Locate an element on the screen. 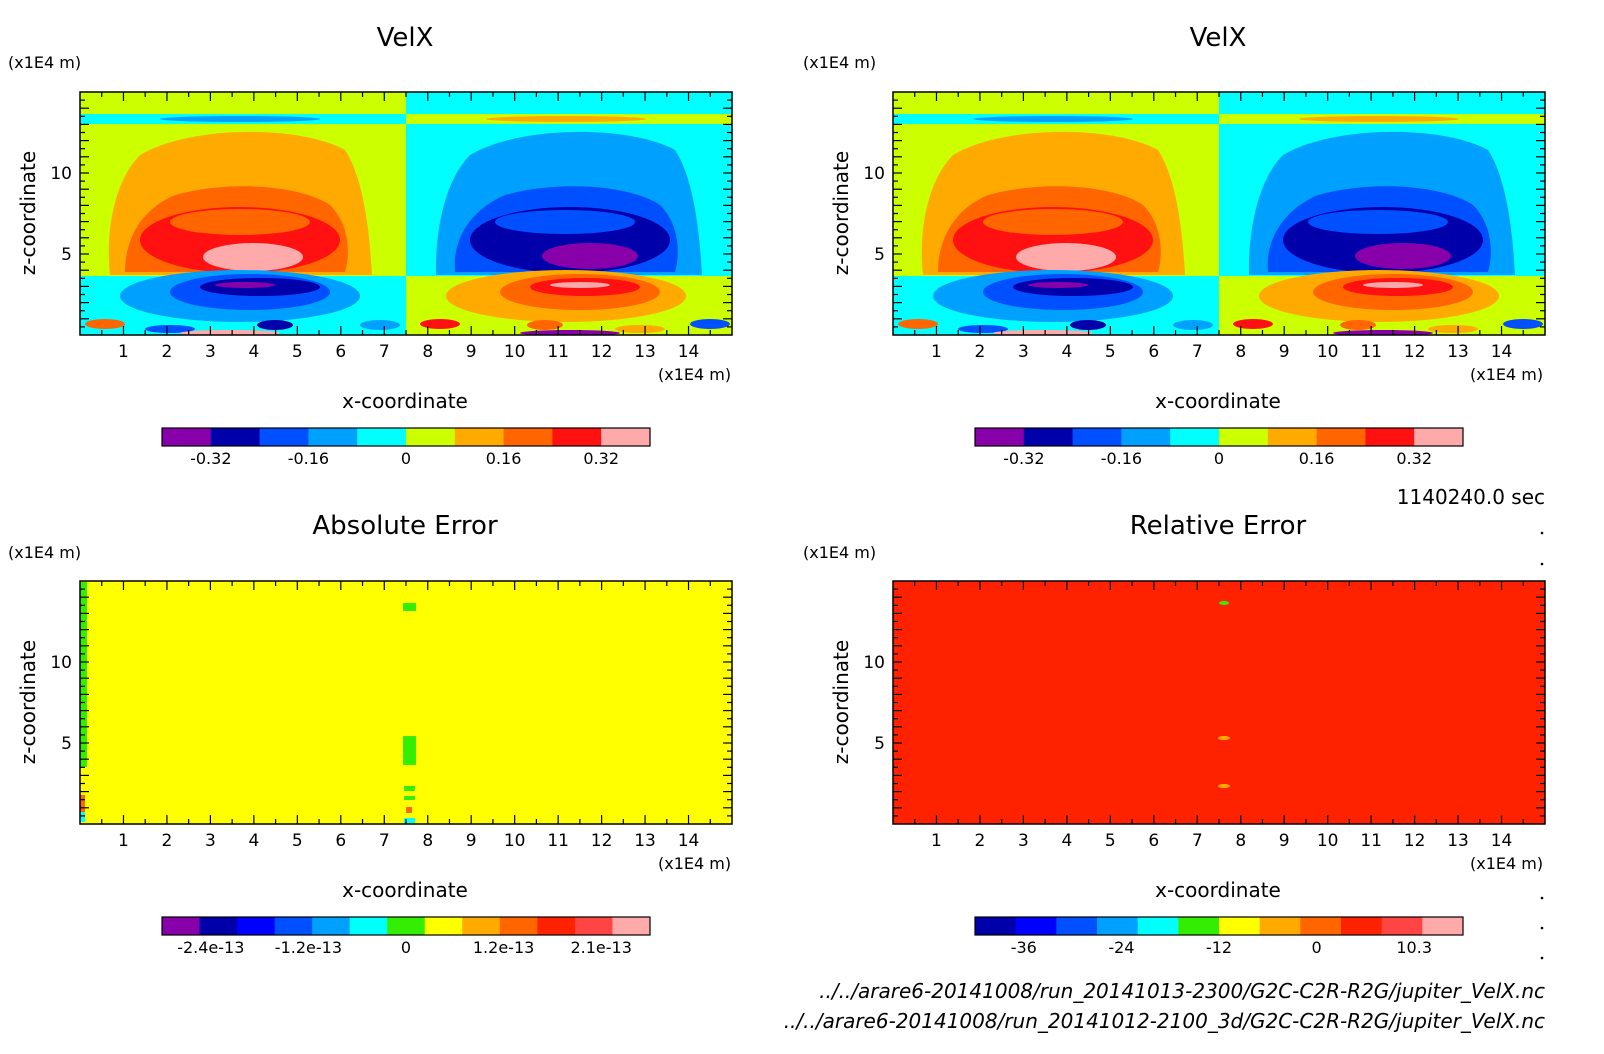  panel-title: Relative Error is located at coordinates (1218, 526).